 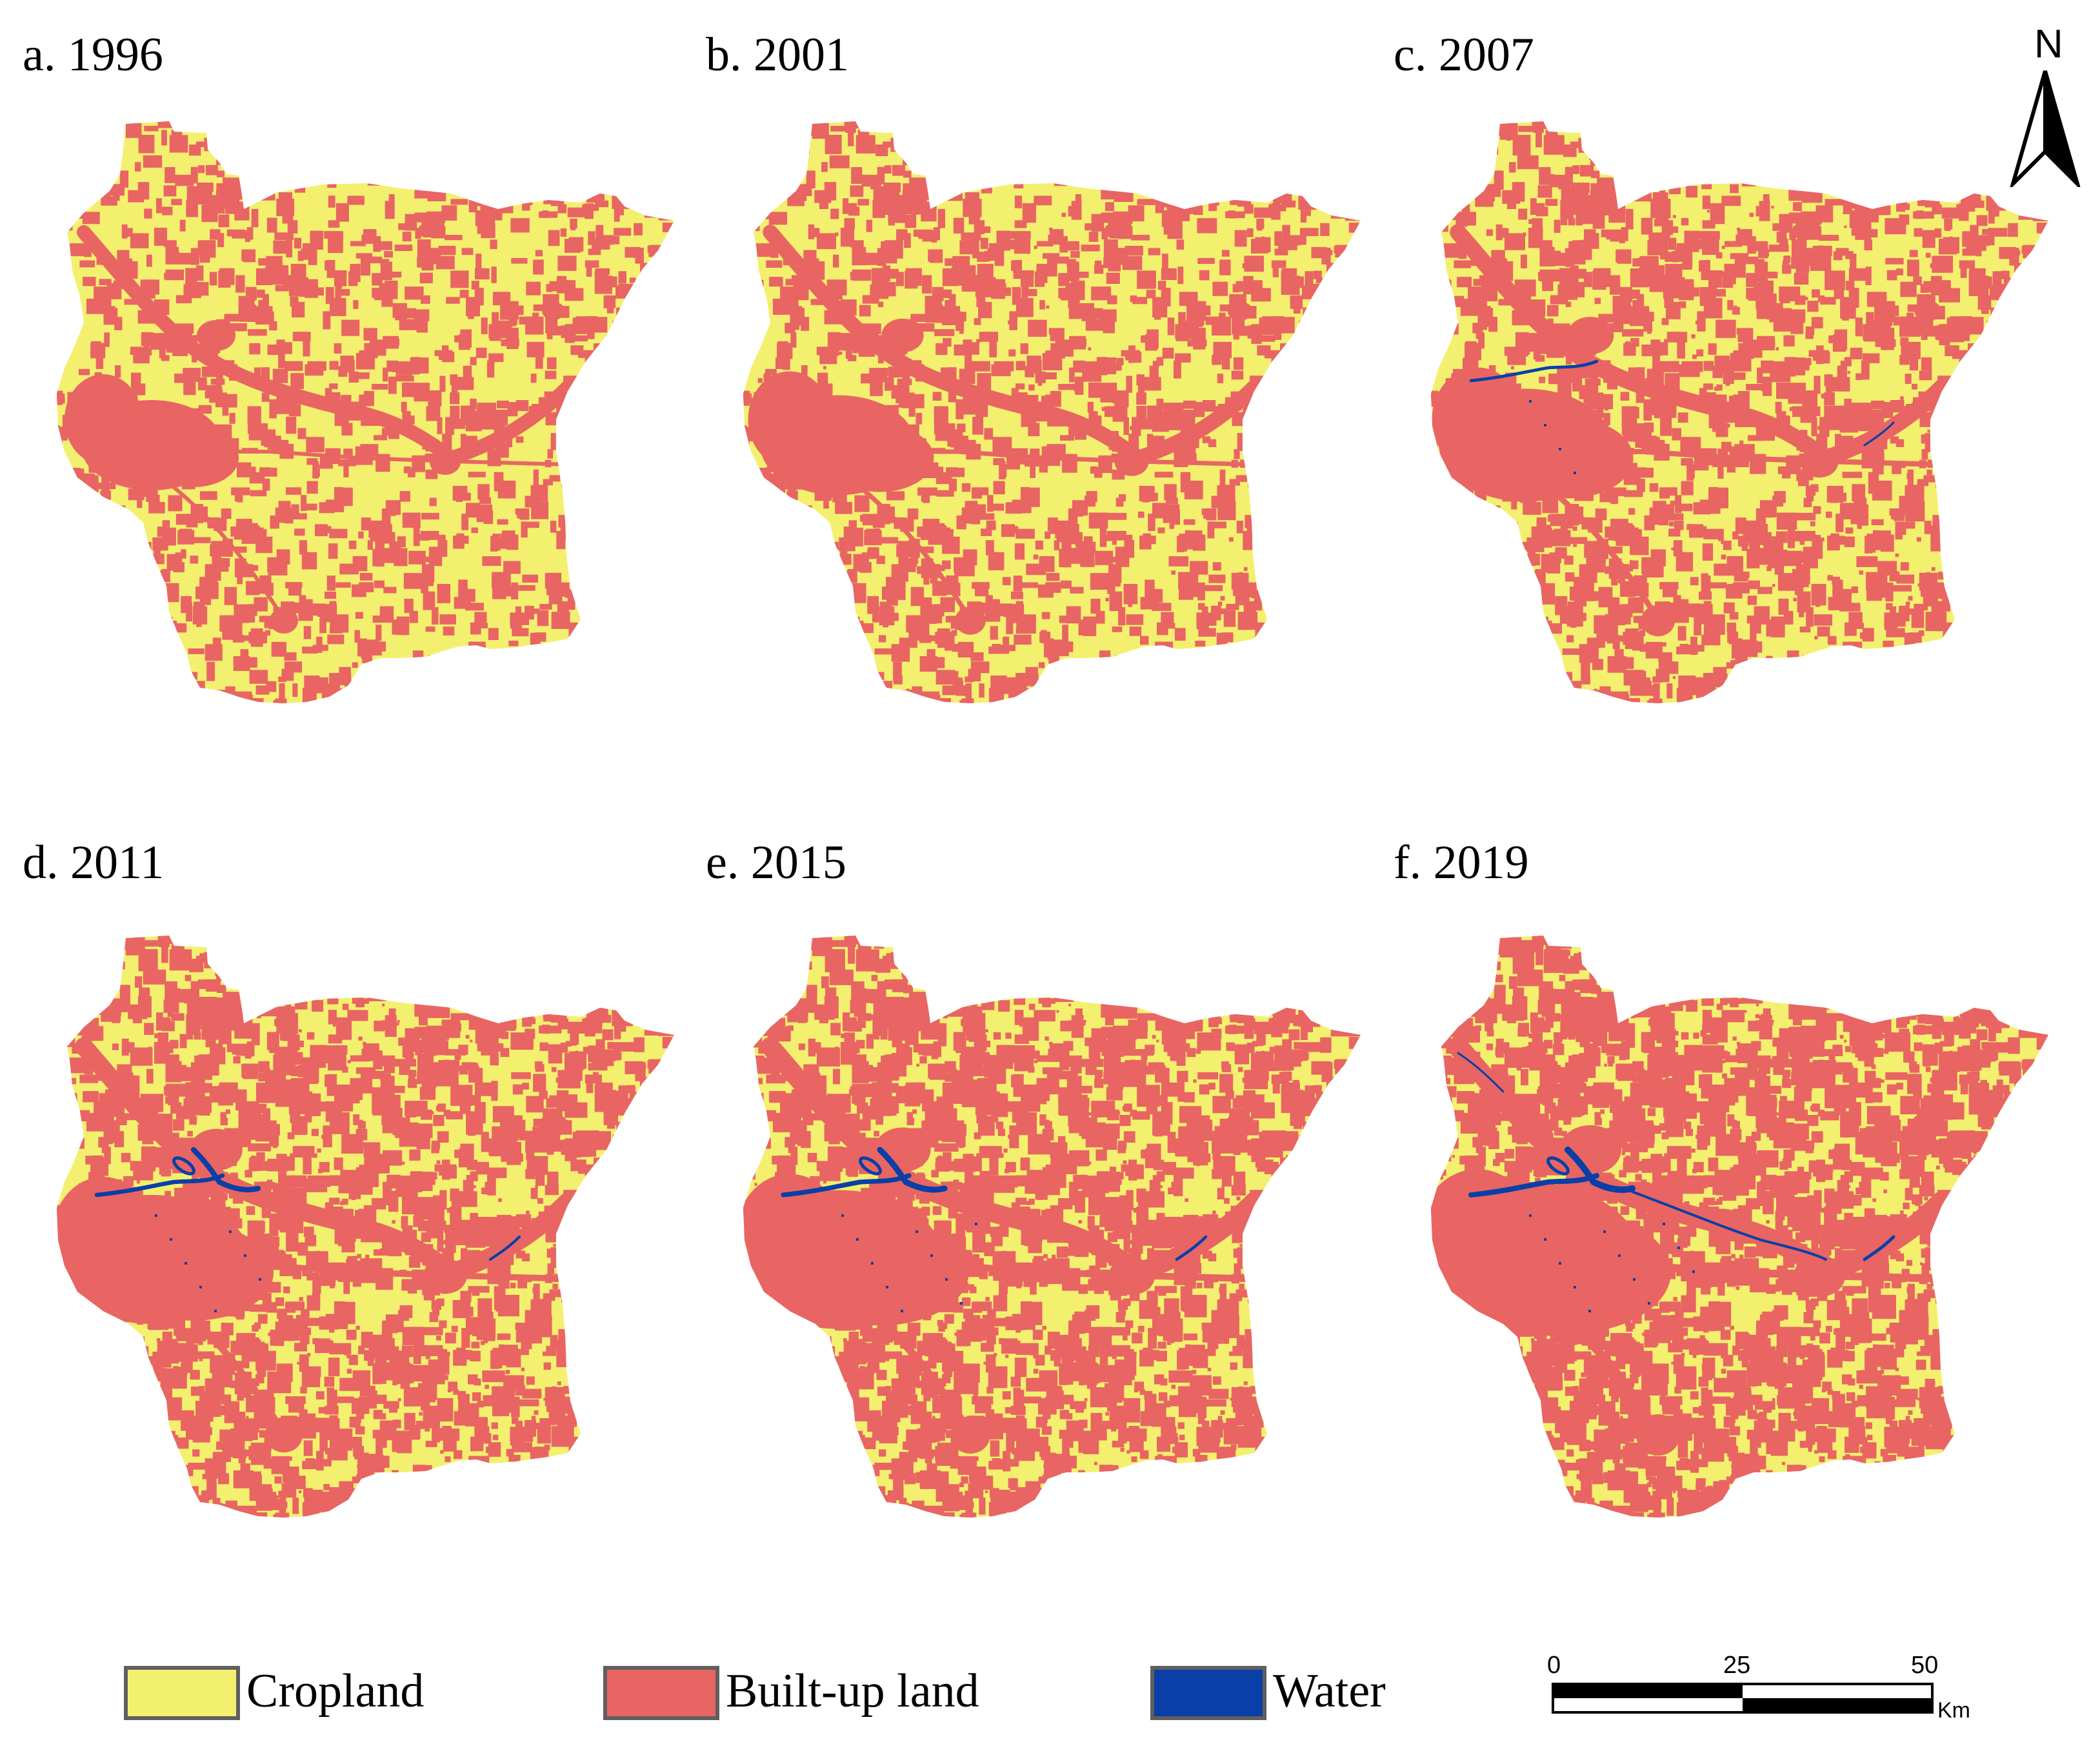 I want to click on map-panel-d, so click(x=365, y=1227).